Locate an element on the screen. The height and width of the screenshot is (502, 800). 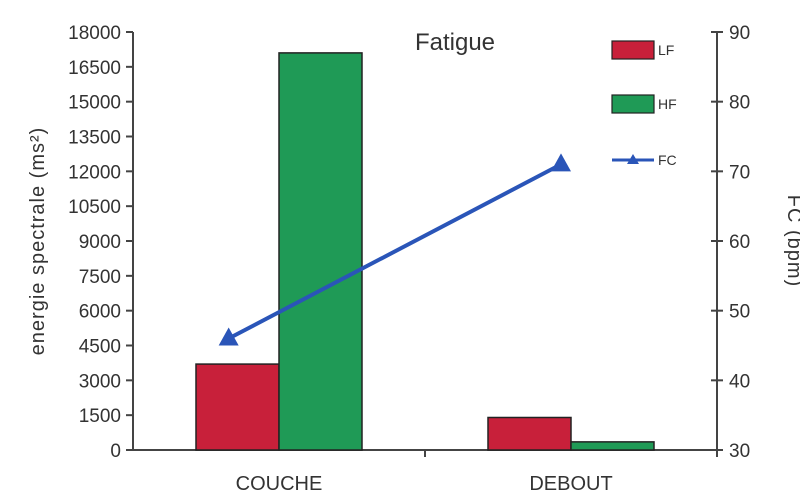
legend-label-lf: LF is located at coordinates (666, 50).